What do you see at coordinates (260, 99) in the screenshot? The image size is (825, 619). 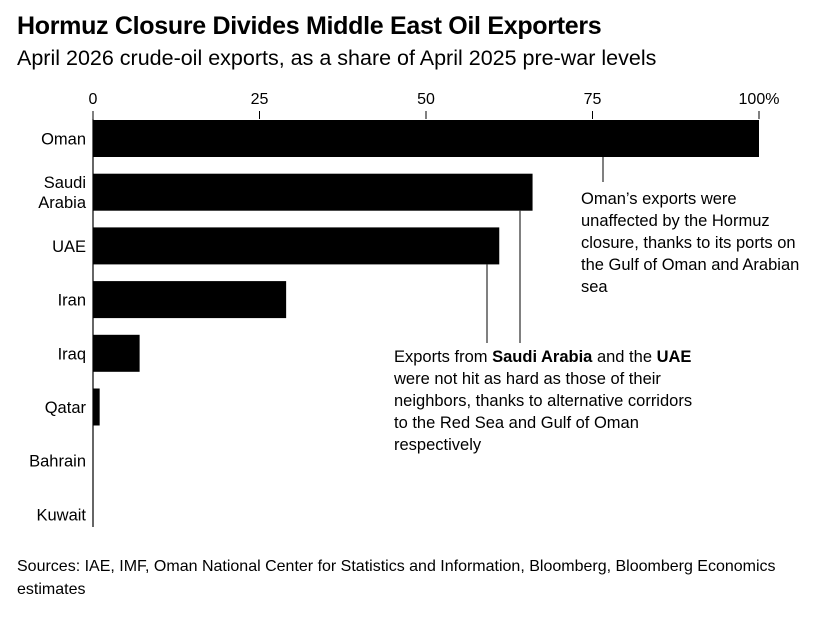 I see `x-tick-label: 25` at bounding box center [260, 99].